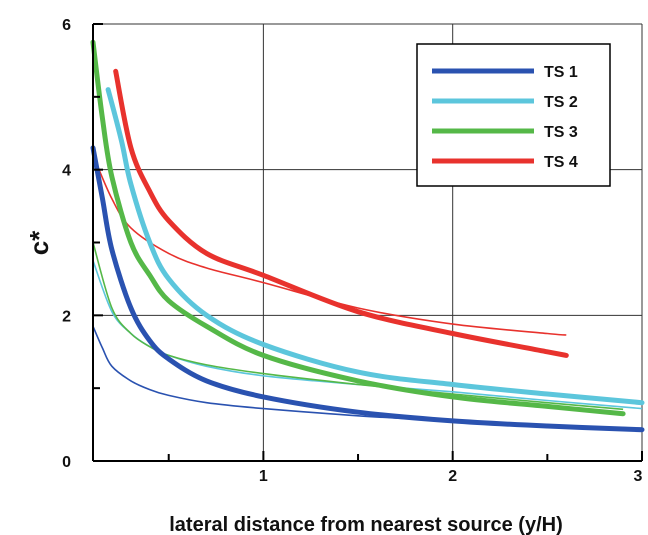 The height and width of the screenshot is (535, 648). I want to click on legend-label: TS 3, so click(561, 132).